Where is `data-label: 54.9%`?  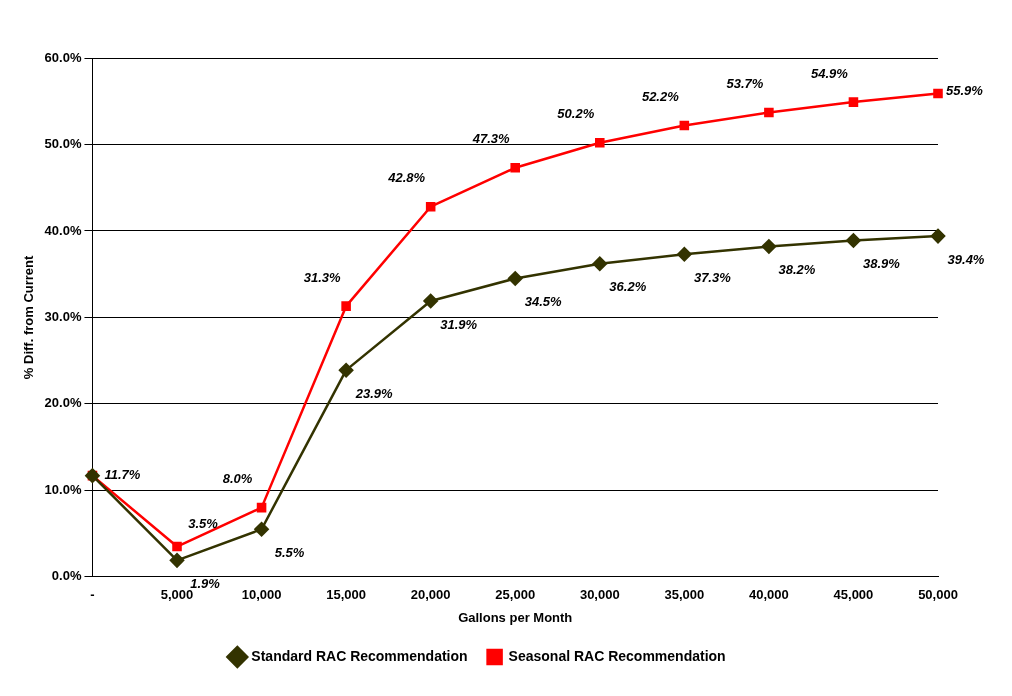 data-label: 54.9% is located at coordinates (830, 73).